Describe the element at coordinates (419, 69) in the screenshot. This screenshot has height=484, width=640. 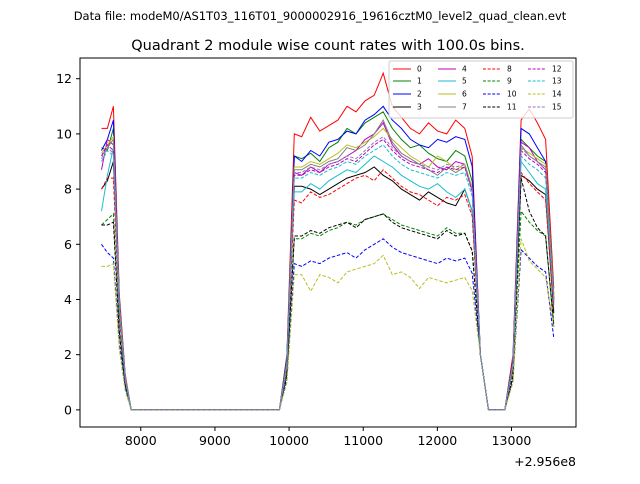
I see `legend-label: 0` at that location.